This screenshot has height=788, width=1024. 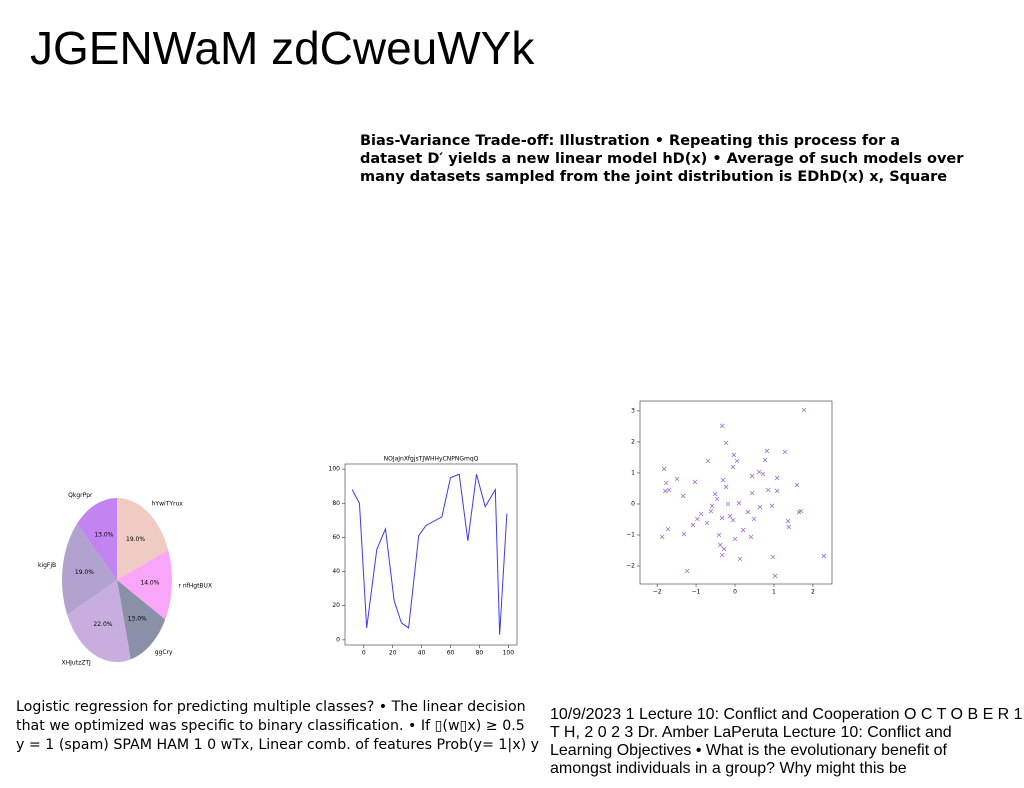 What do you see at coordinates (102, 624) in the screenshot?
I see `slice-value-label: 22.0%` at bounding box center [102, 624].